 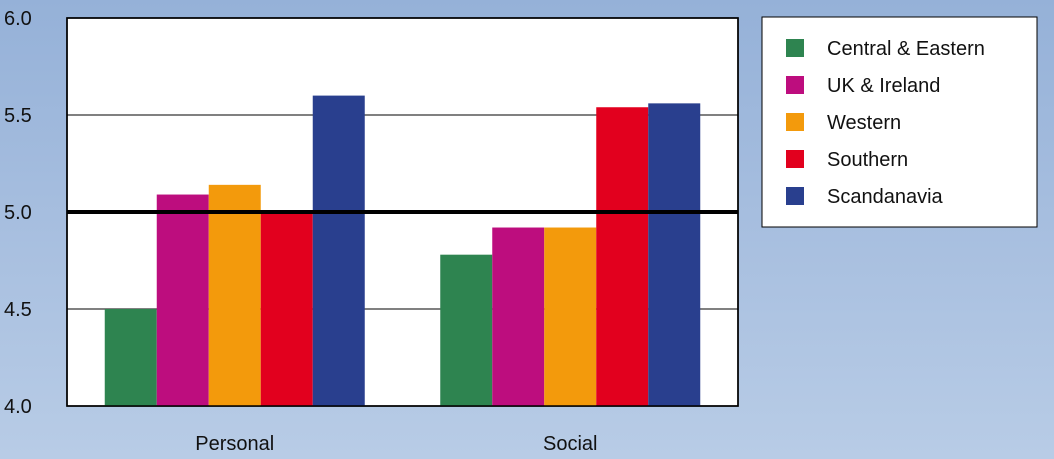 I want to click on legend-entry: Central & Eastern, so click(x=885, y=49).